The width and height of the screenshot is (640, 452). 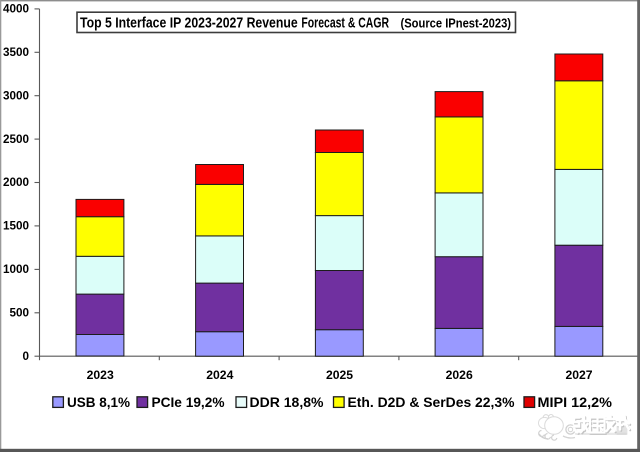 What do you see at coordinates (19, 313) in the screenshot?
I see `svg-text: 500` at bounding box center [19, 313].